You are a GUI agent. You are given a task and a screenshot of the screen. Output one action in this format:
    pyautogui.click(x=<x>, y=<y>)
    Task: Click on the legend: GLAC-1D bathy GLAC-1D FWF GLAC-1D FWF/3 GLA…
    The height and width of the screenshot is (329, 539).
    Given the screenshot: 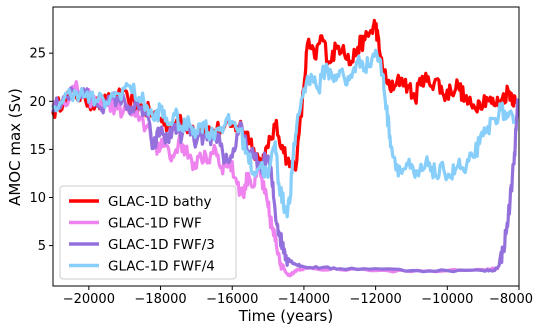 What is the action you would take?
    pyautogui.click(x=148, y=232)
    